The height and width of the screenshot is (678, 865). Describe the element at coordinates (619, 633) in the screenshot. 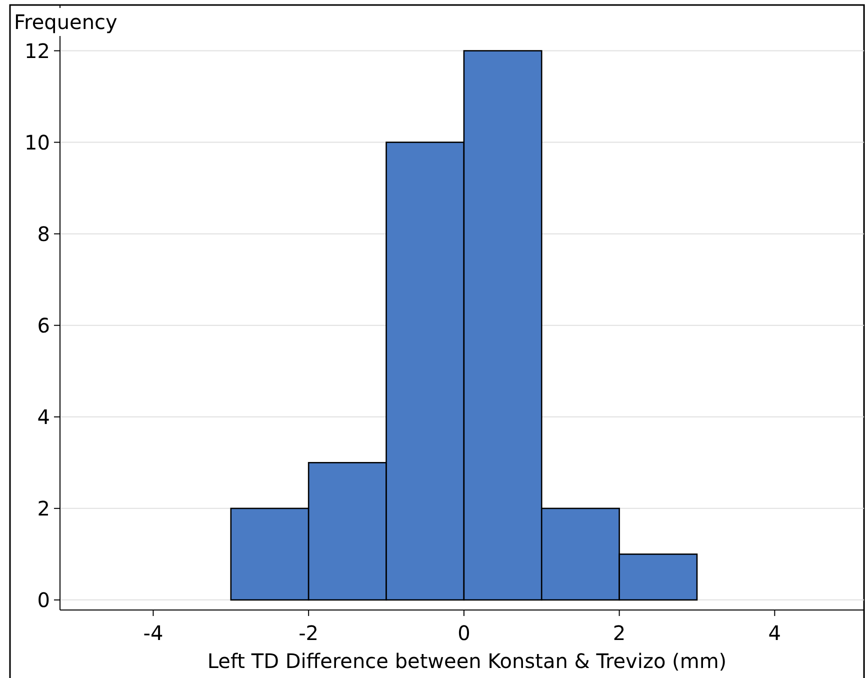

I see `x-tick-label: 2` at that location.